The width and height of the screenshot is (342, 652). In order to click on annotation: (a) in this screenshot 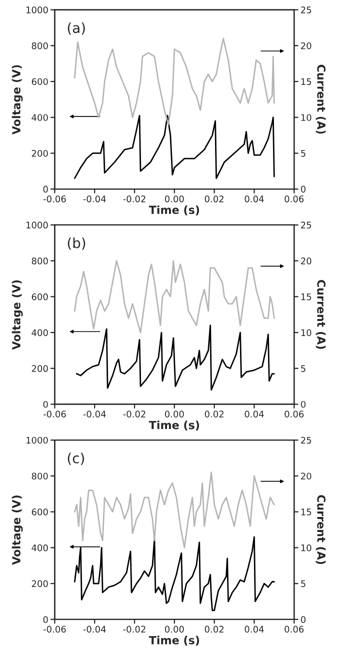, I will do `click(76, 28)`.